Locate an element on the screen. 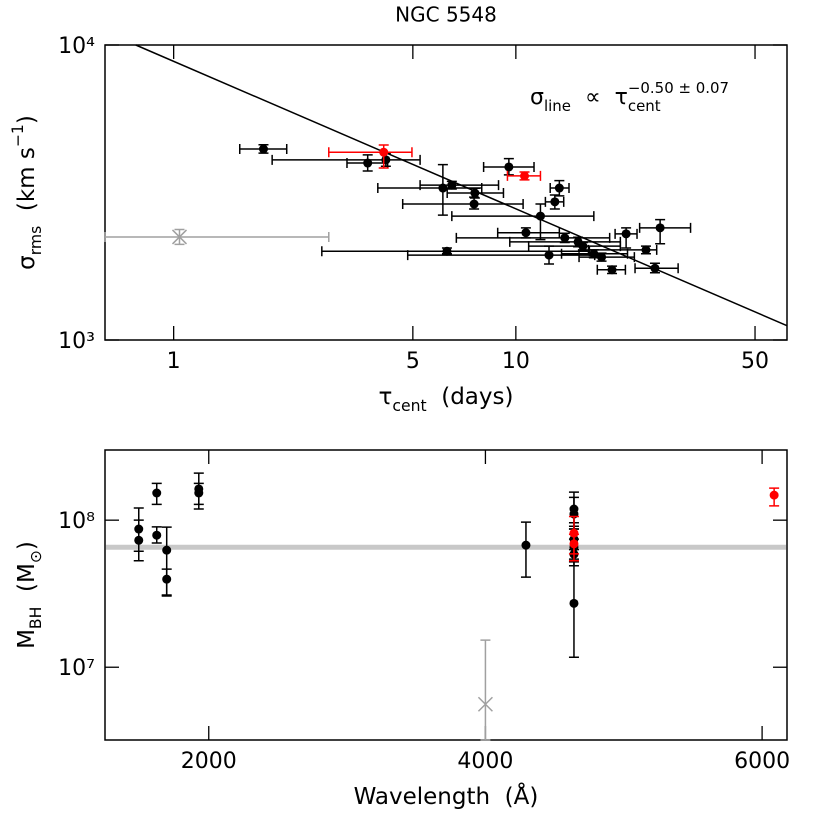 The height and width of the screenshot is (830, 830). subscript: BH is located at coordinates (35, 618).